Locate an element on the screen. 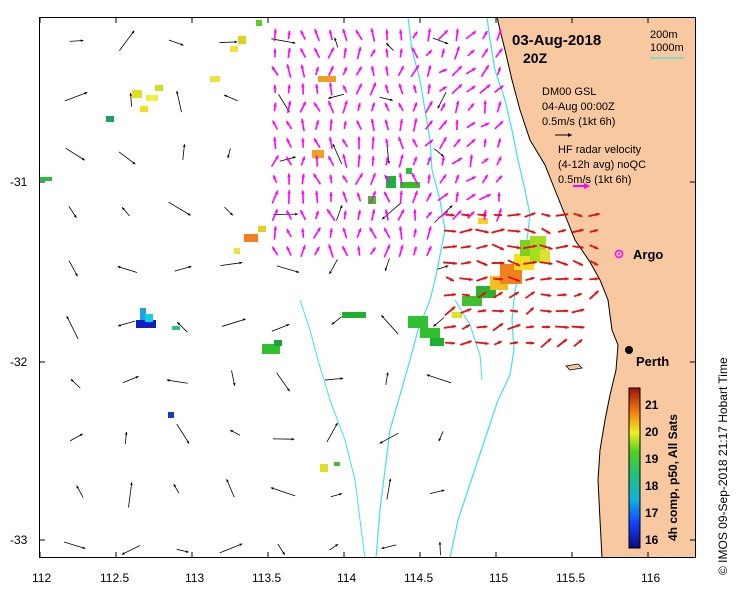  radar-legend-title: HF radar velocity is located at coordinates (600, 150).